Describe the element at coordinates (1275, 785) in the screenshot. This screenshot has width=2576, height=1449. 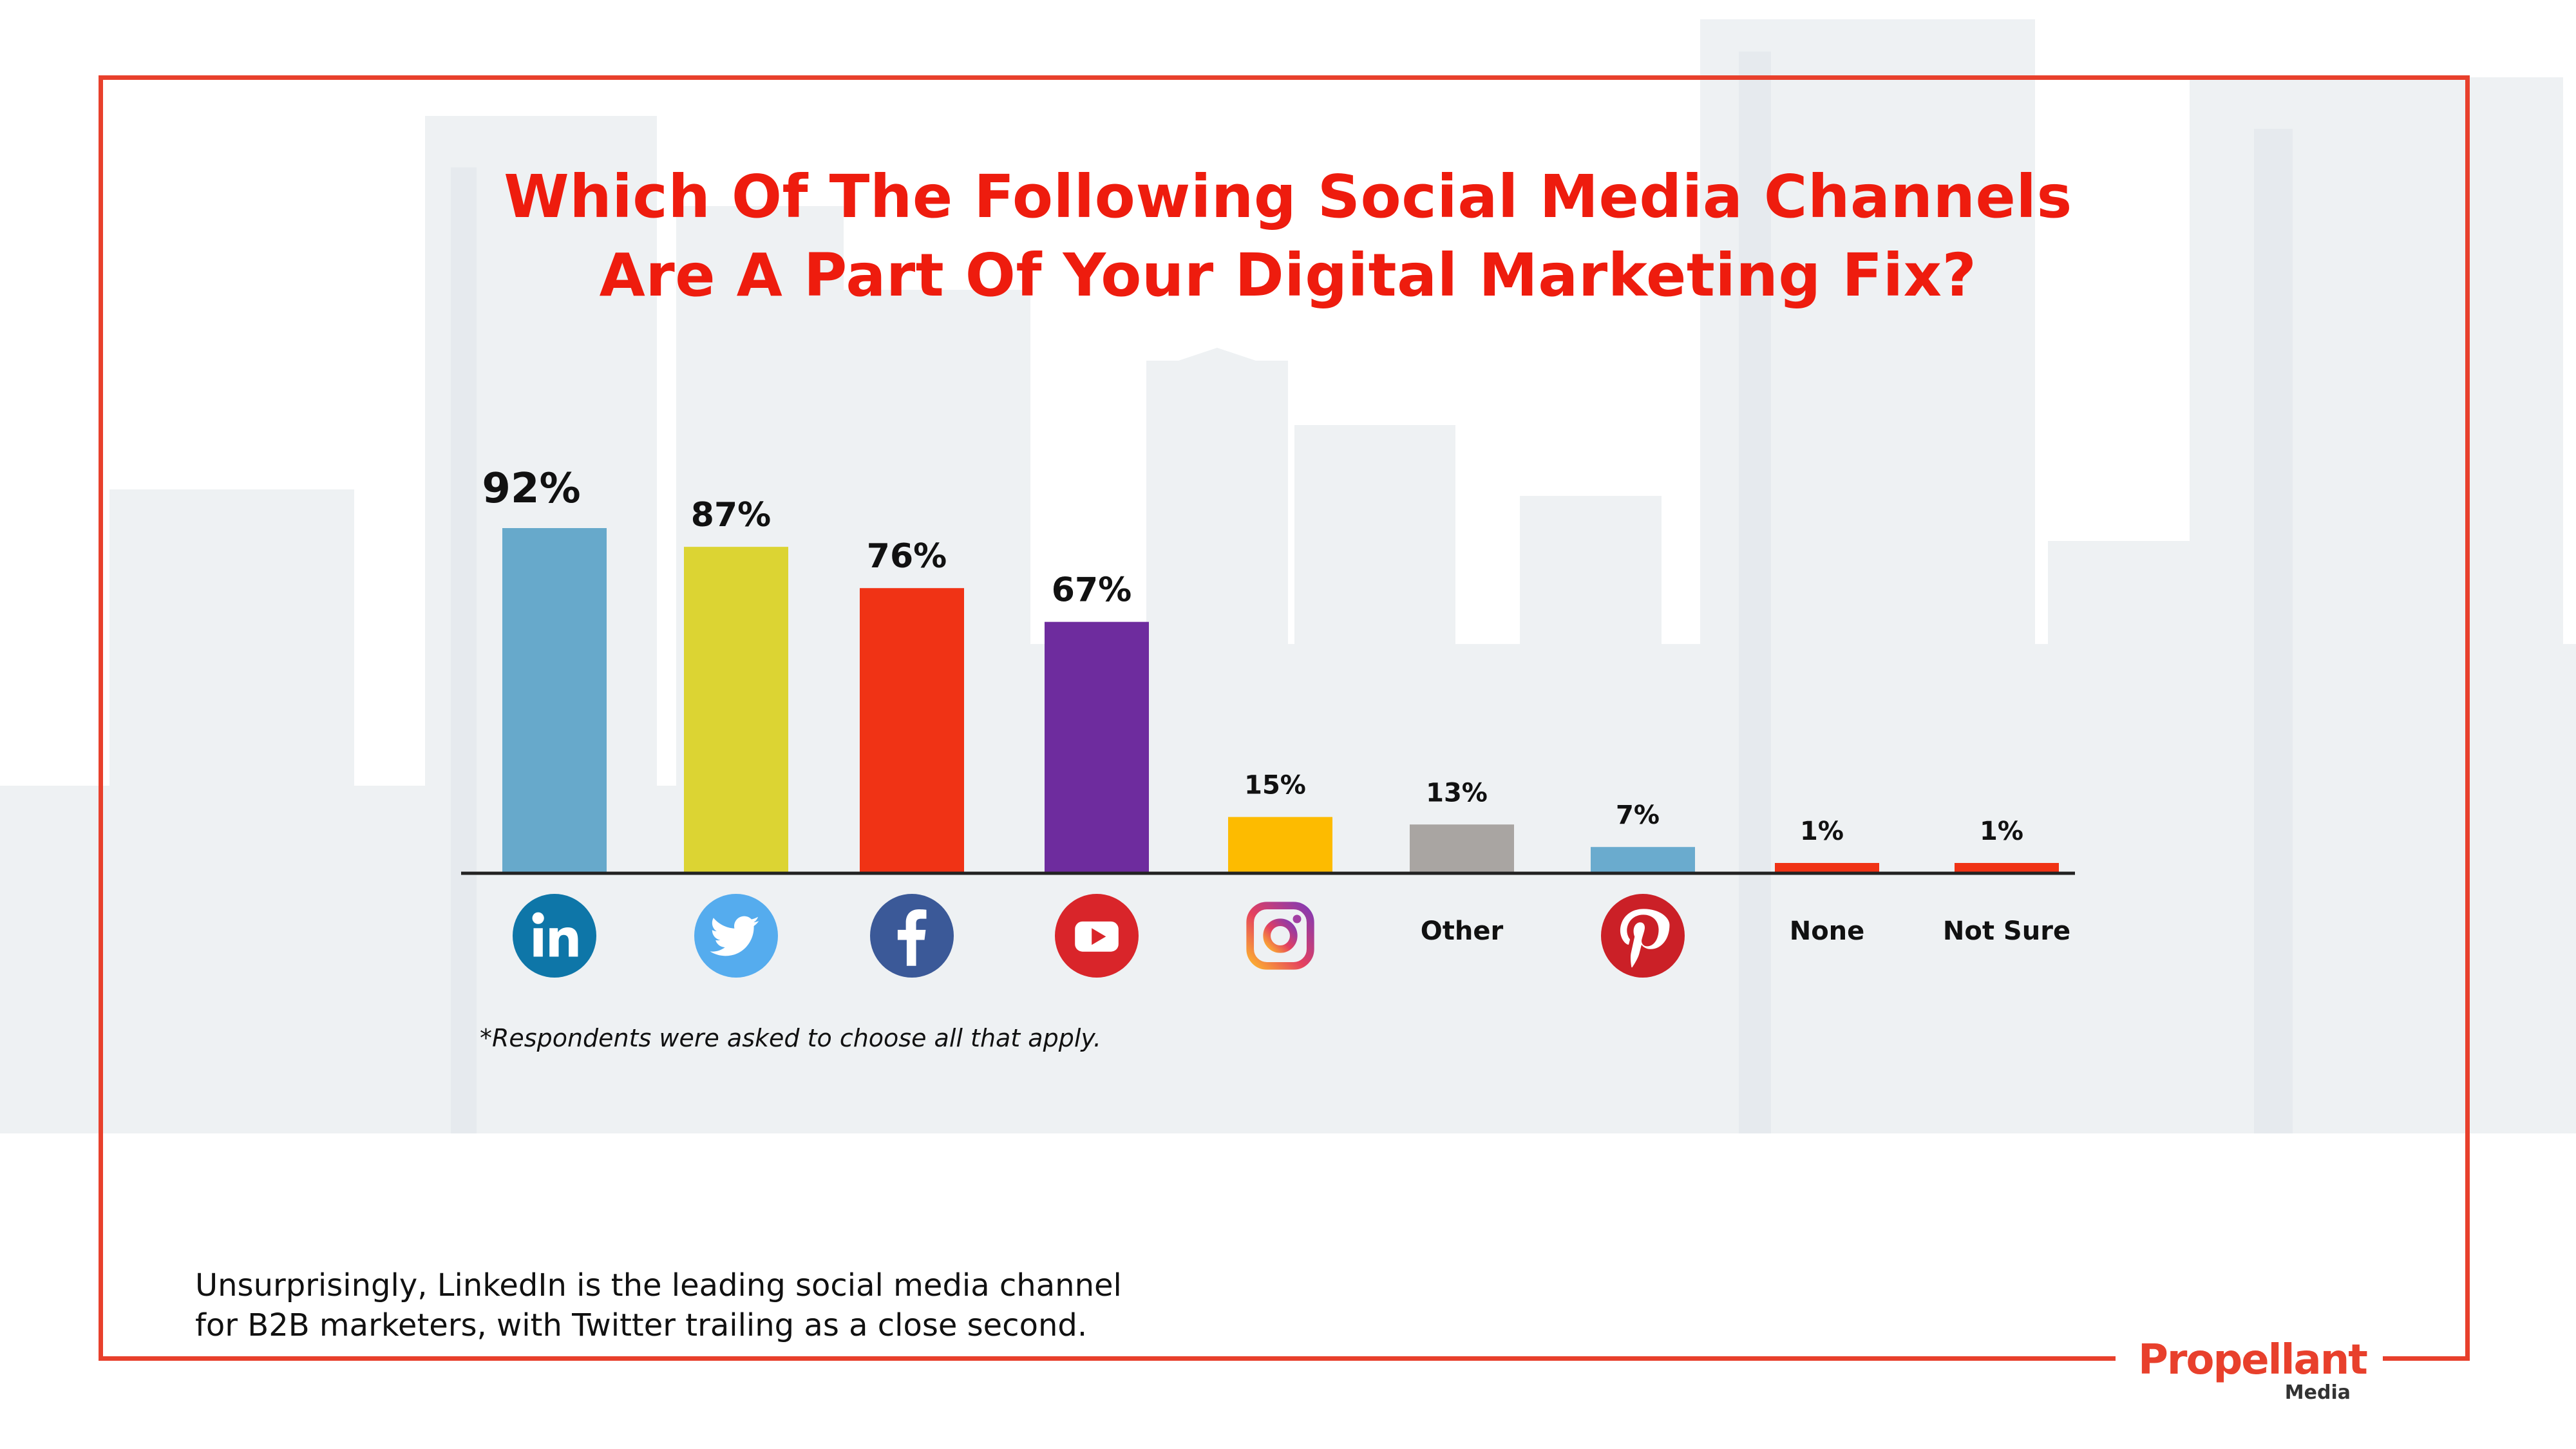
I see `value-label-instagram: 15%` at that location.